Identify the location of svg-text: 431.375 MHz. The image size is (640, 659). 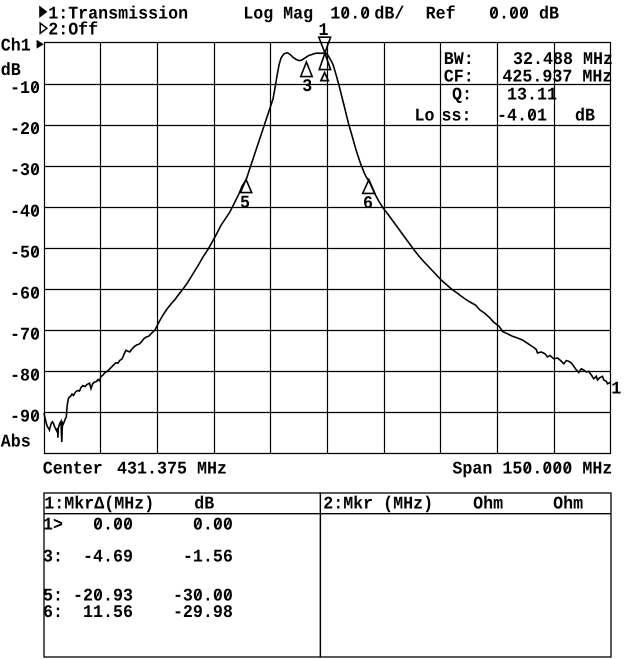
(172, 470).